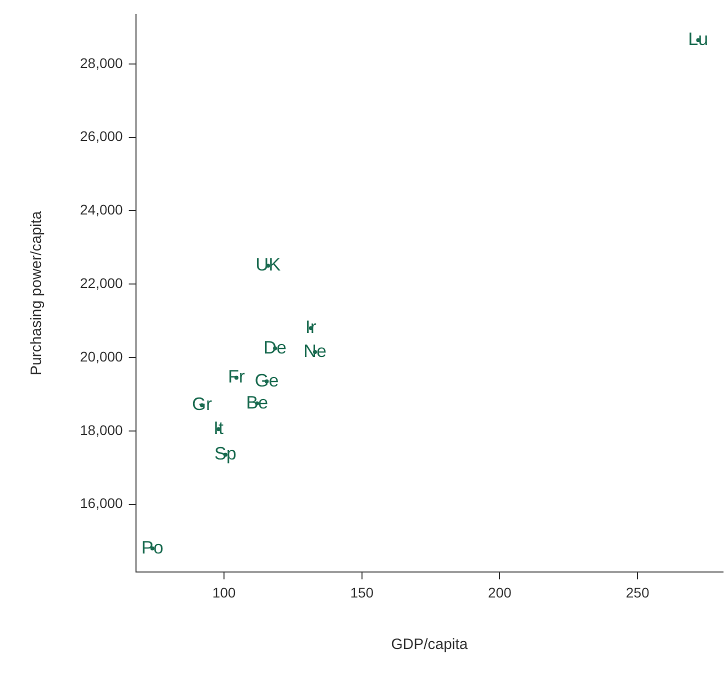  What do you see at coordinates (257, 402) in the screenshot?
I see `data-label: Be` at bounding box center [257, 402].